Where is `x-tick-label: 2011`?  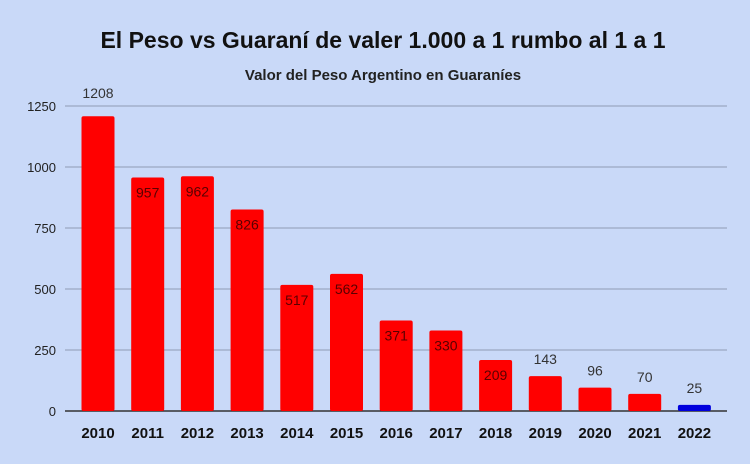
x-tick-label: 2011 is located at coordinates (147, 433).